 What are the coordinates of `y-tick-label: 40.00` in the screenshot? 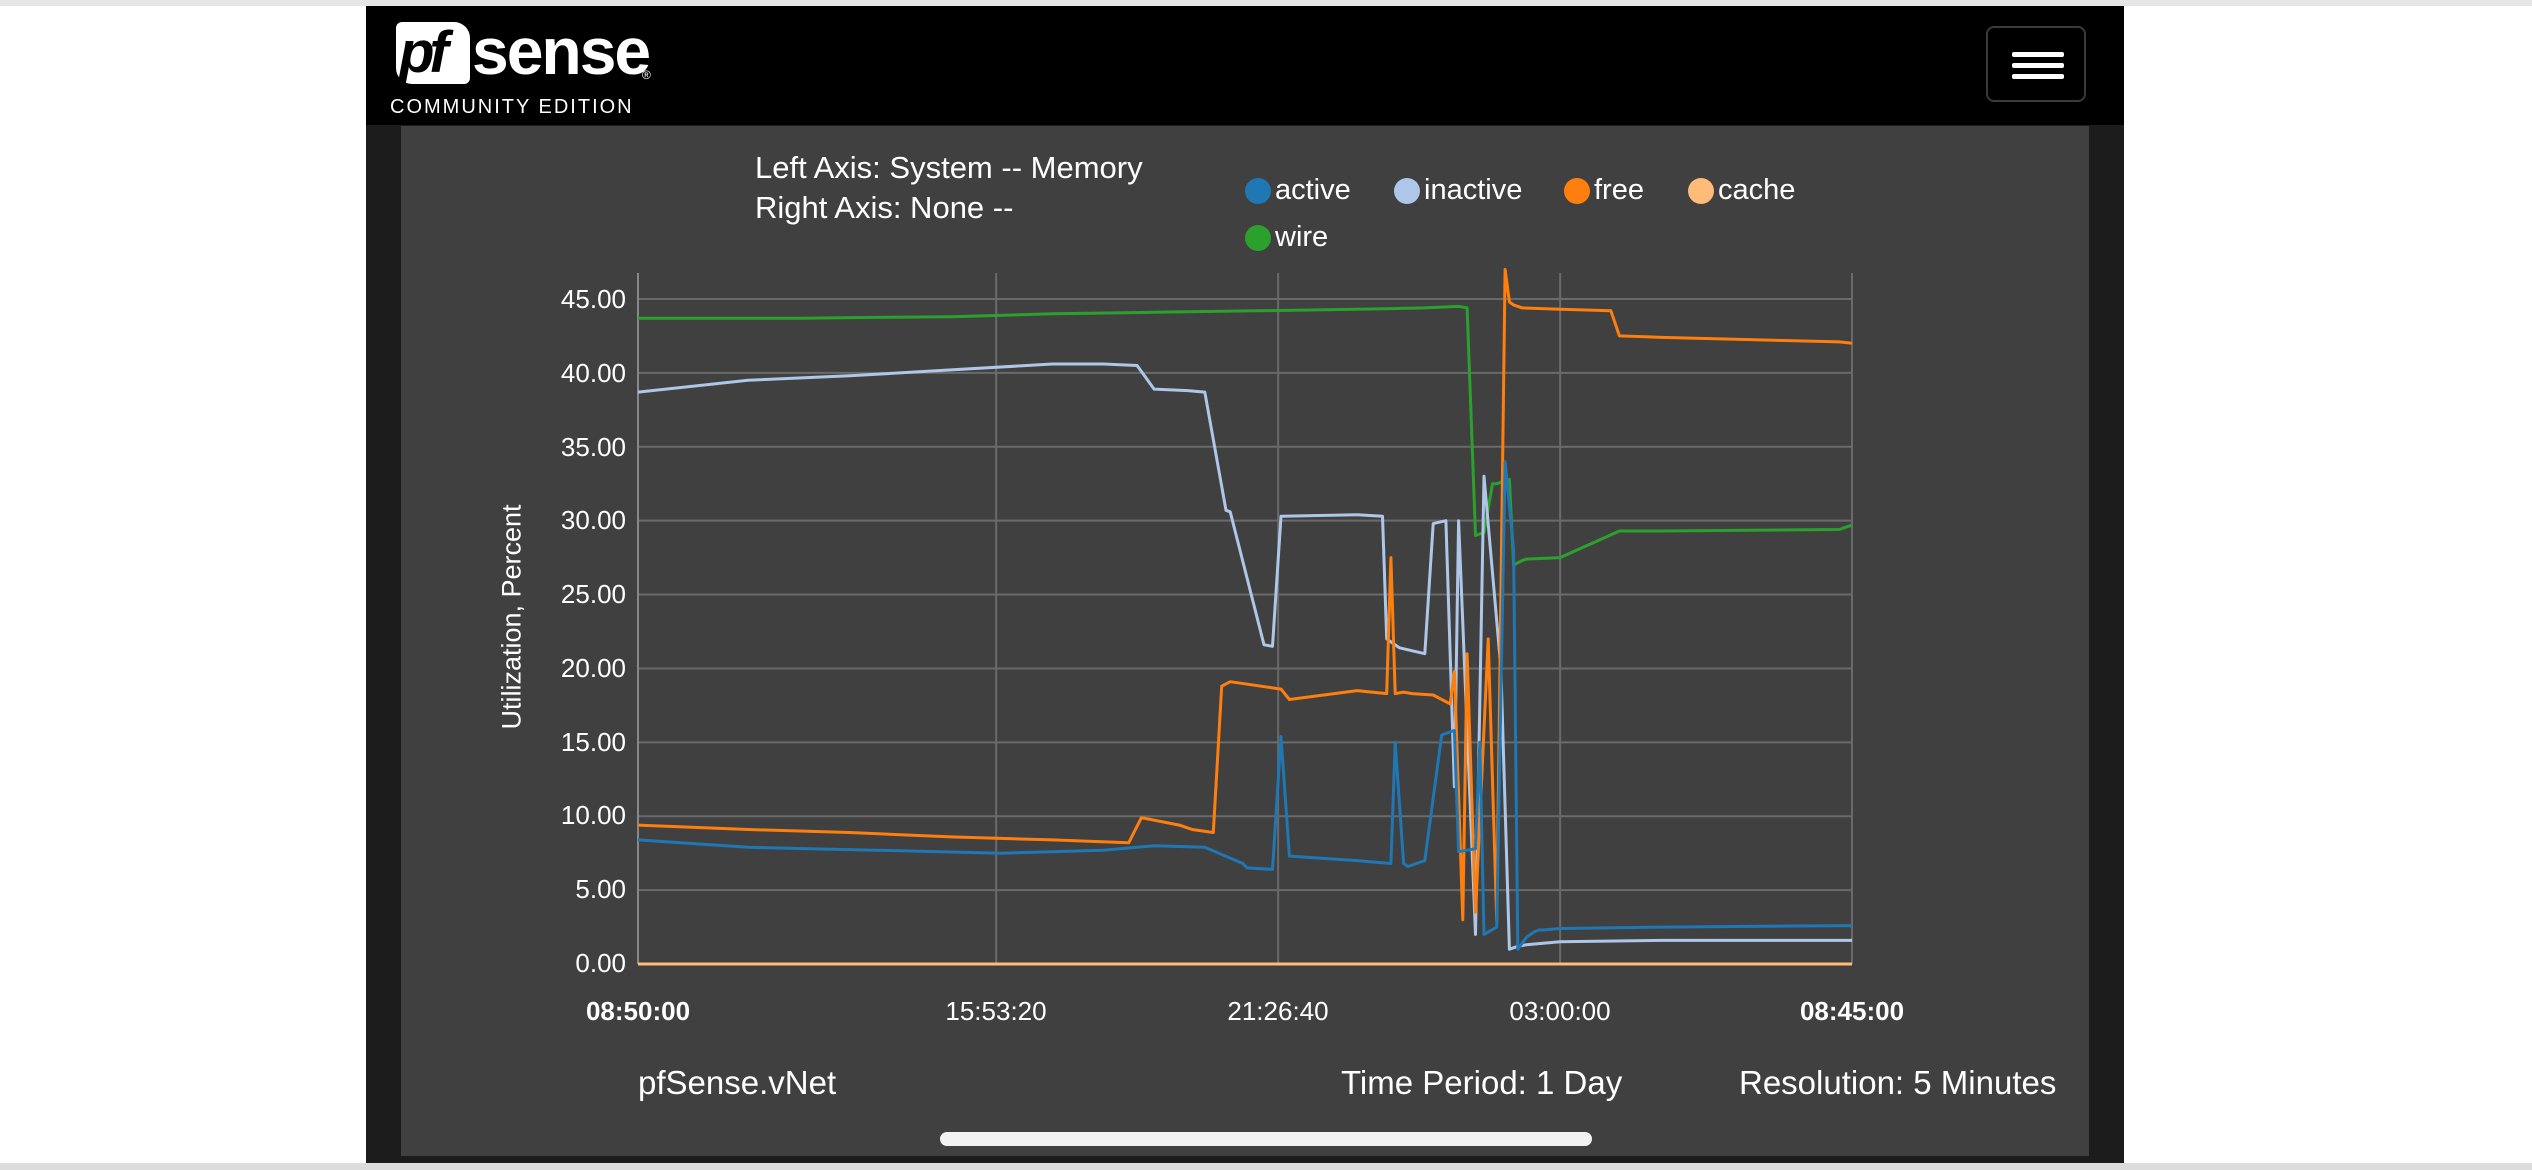 It's located at (593, 373).